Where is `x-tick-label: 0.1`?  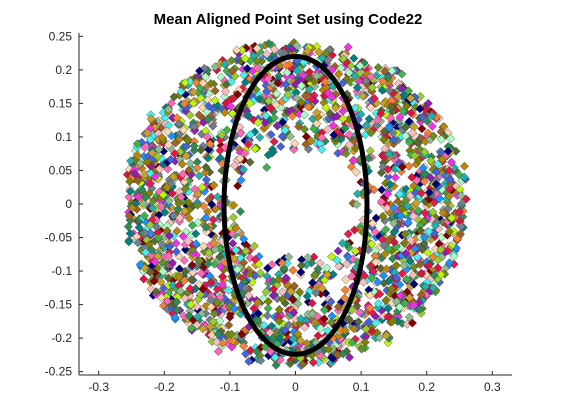 x-tick-label: 0.1 is located at coordinates (361, 387).